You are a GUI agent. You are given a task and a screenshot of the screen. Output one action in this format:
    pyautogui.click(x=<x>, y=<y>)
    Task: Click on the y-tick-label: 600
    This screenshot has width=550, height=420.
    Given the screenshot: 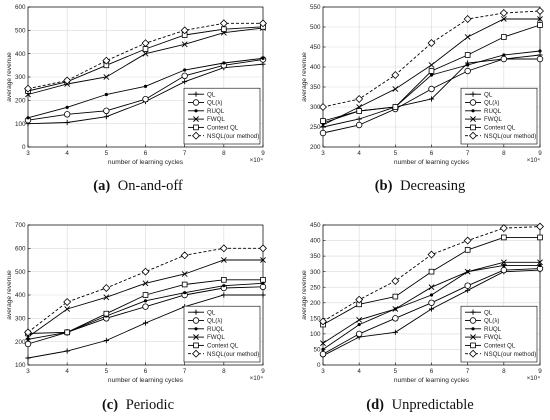 What is the action you would take?
    pyautogui.click(x=20, y=7)
    